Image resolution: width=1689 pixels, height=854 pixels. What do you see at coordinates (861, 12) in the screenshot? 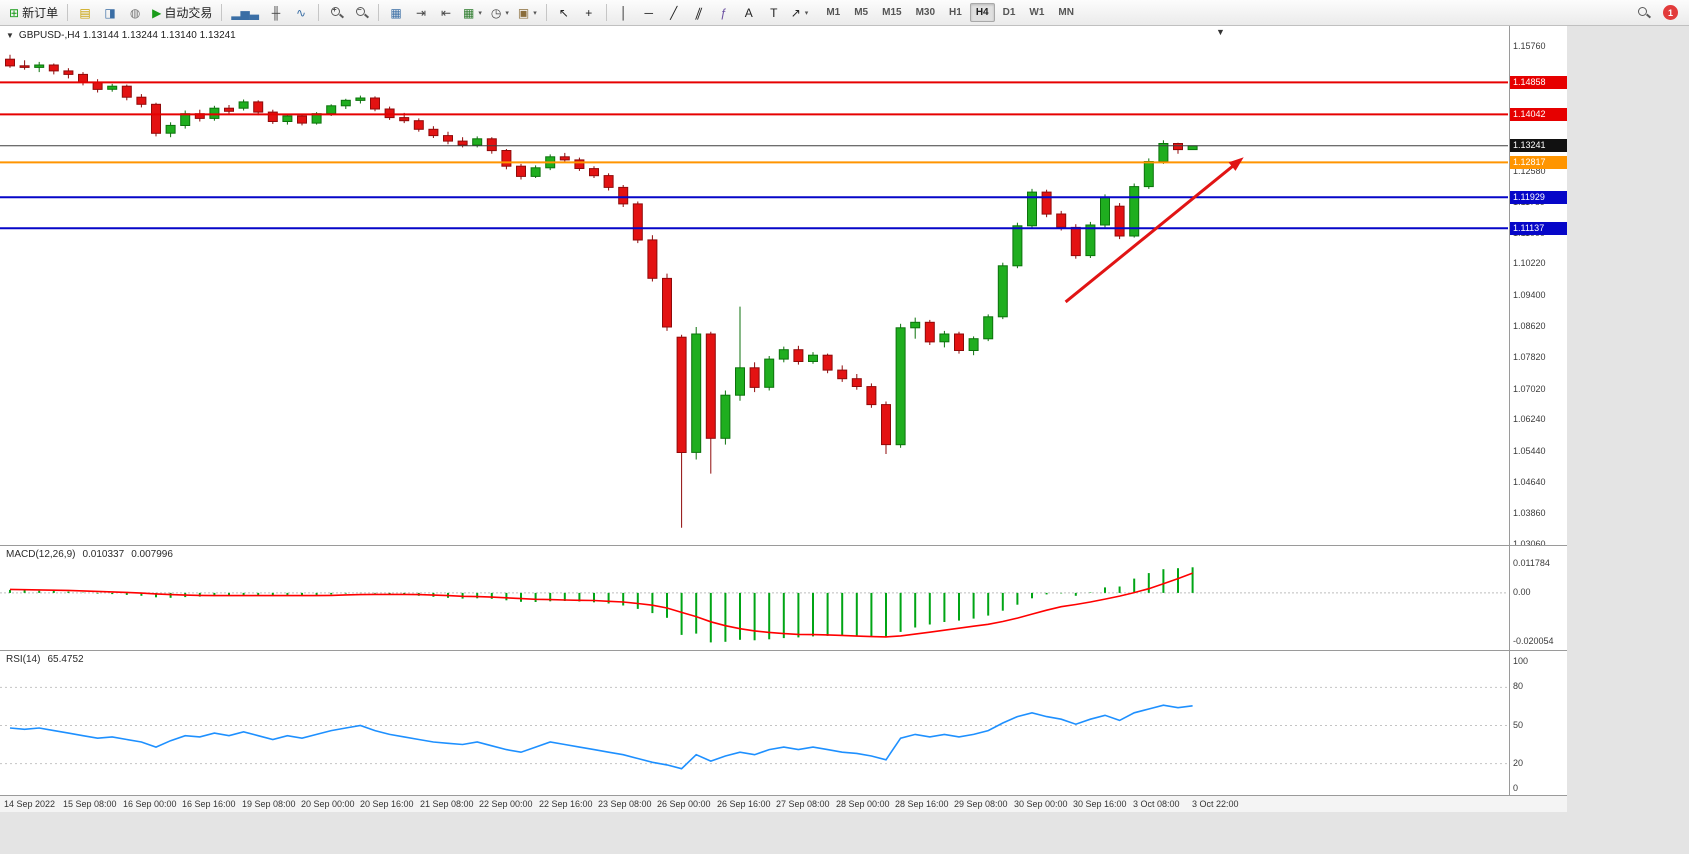
I see `timeframe-m5: M5` at bounding box center [861, 12].